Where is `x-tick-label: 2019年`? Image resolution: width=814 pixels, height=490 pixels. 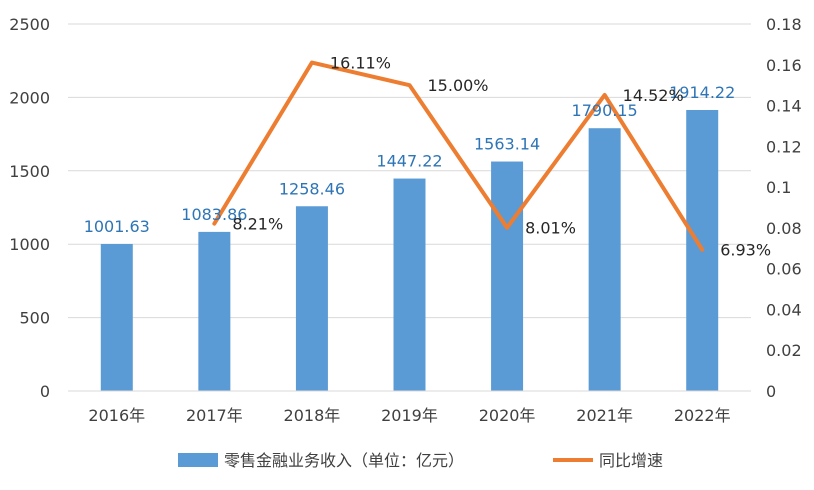
x-tick-label: 2019年 is located at coordinates (409, 415).